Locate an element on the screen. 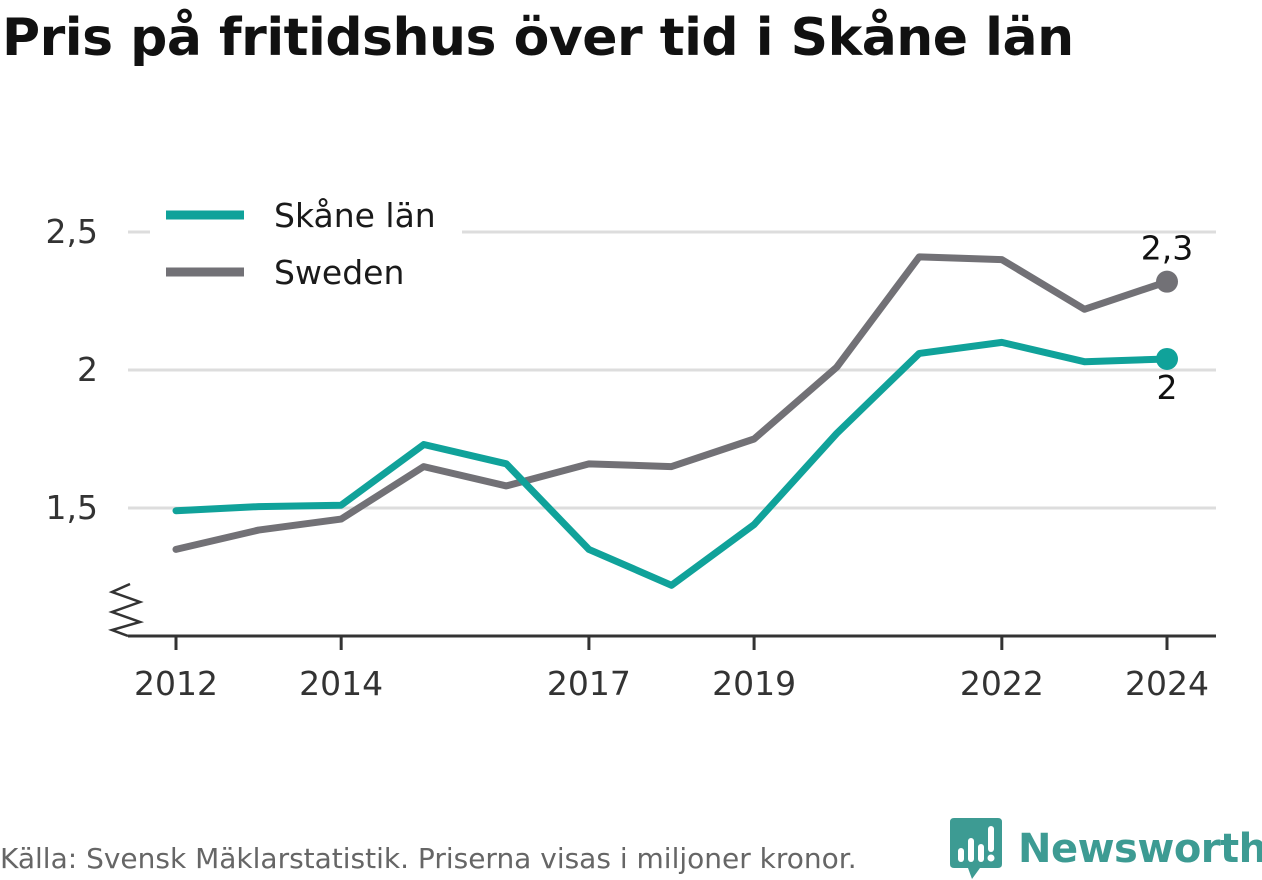 The height and width of the screenshot is (880, 1262). bar-chart-icon is located at coordinates (976, 848).